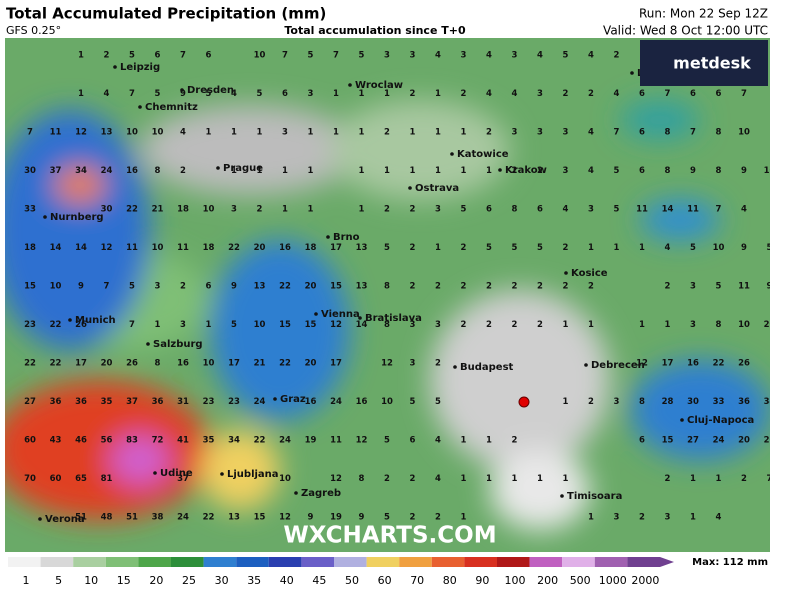  I want to click on grid-value: 30, so click(107, 210).